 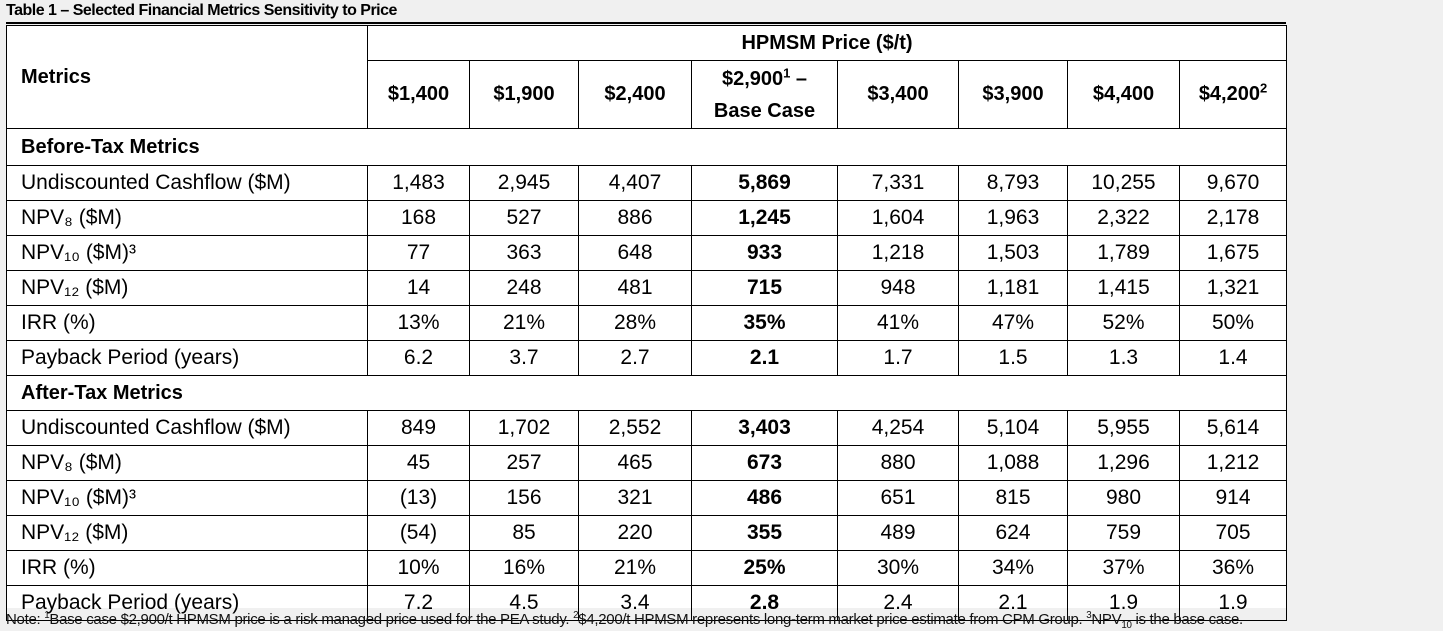 I want to click on table-cell: 85, so click(x=524, y=533).